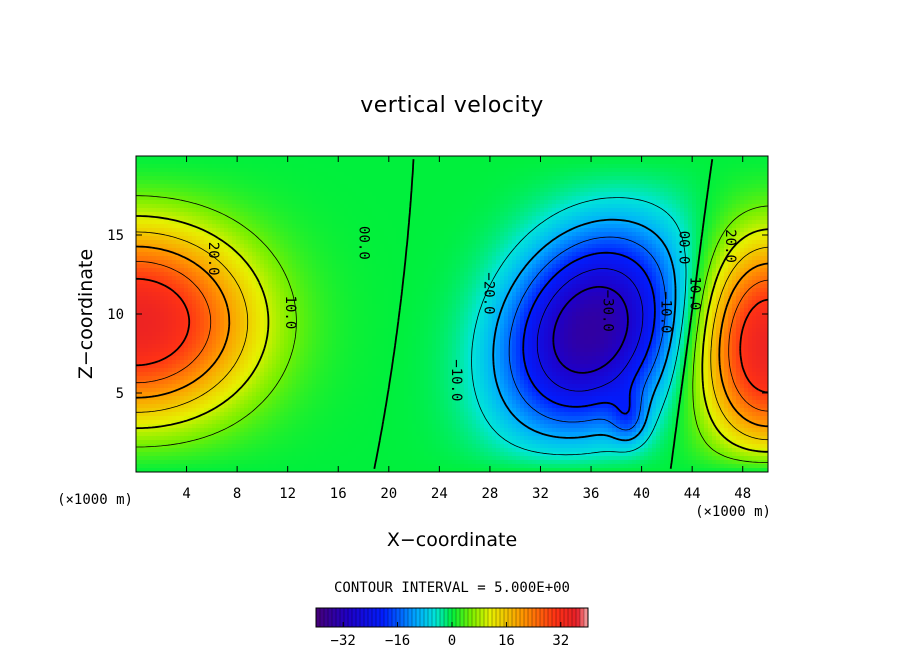 Image resolution: width=904 pixels, height=654 pixels. What do you see at coordinates (608, 311) in the screenshot?
I see `contour-label: −30.0` at bounding box center [608, 311].